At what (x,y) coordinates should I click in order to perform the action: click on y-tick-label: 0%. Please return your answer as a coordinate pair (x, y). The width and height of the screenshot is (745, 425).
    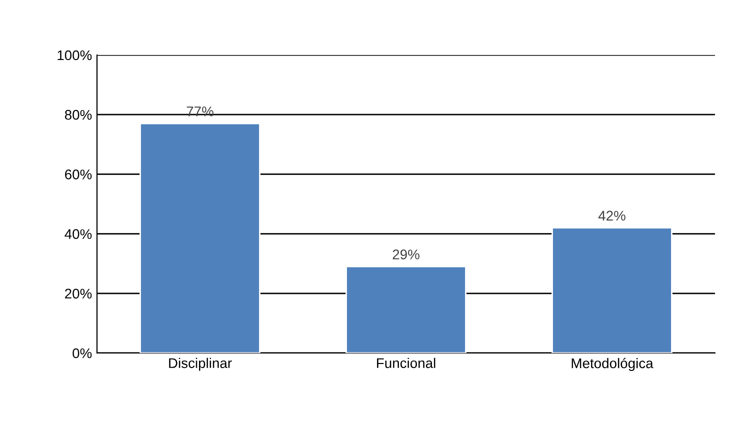
    Looking at the image, I should click on (82, 353).